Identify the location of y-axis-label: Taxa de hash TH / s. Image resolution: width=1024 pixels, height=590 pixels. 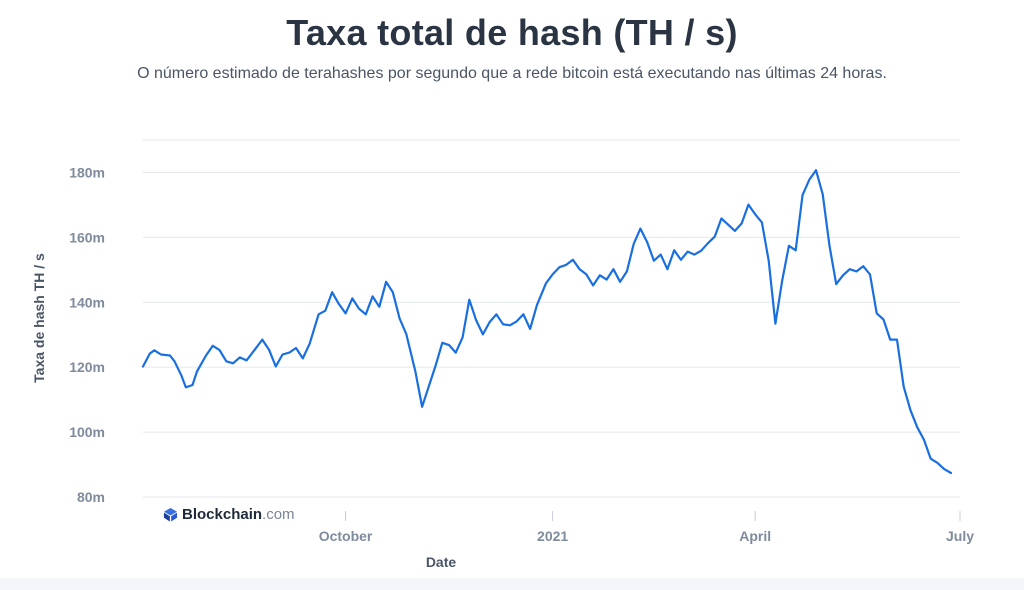
(39, 318).